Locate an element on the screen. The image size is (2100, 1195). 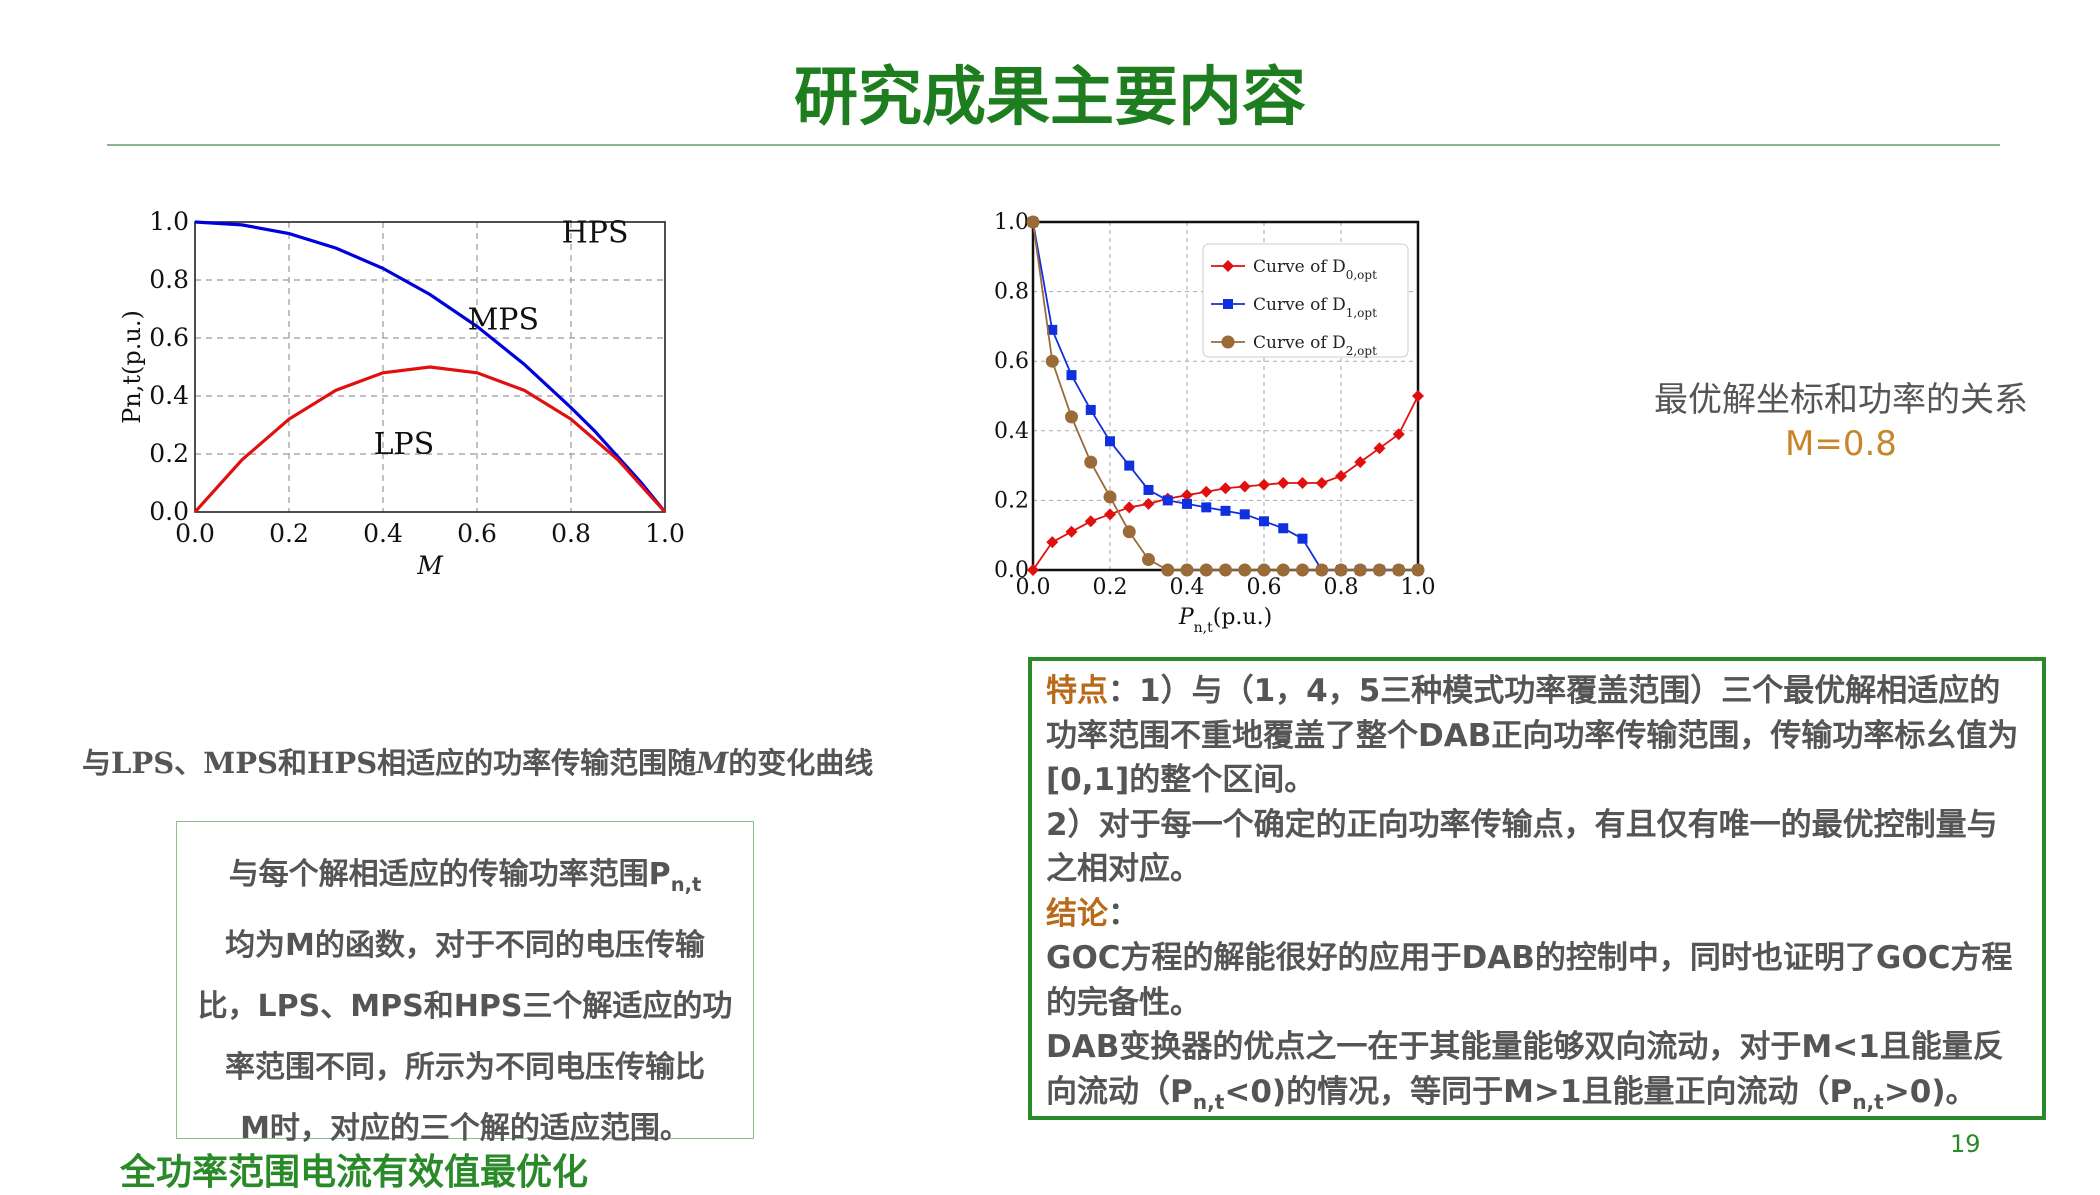
left-box-line-3: 比，LPS、MPS和HPS三个解适应的功 is located at coordinates (465, 1006).